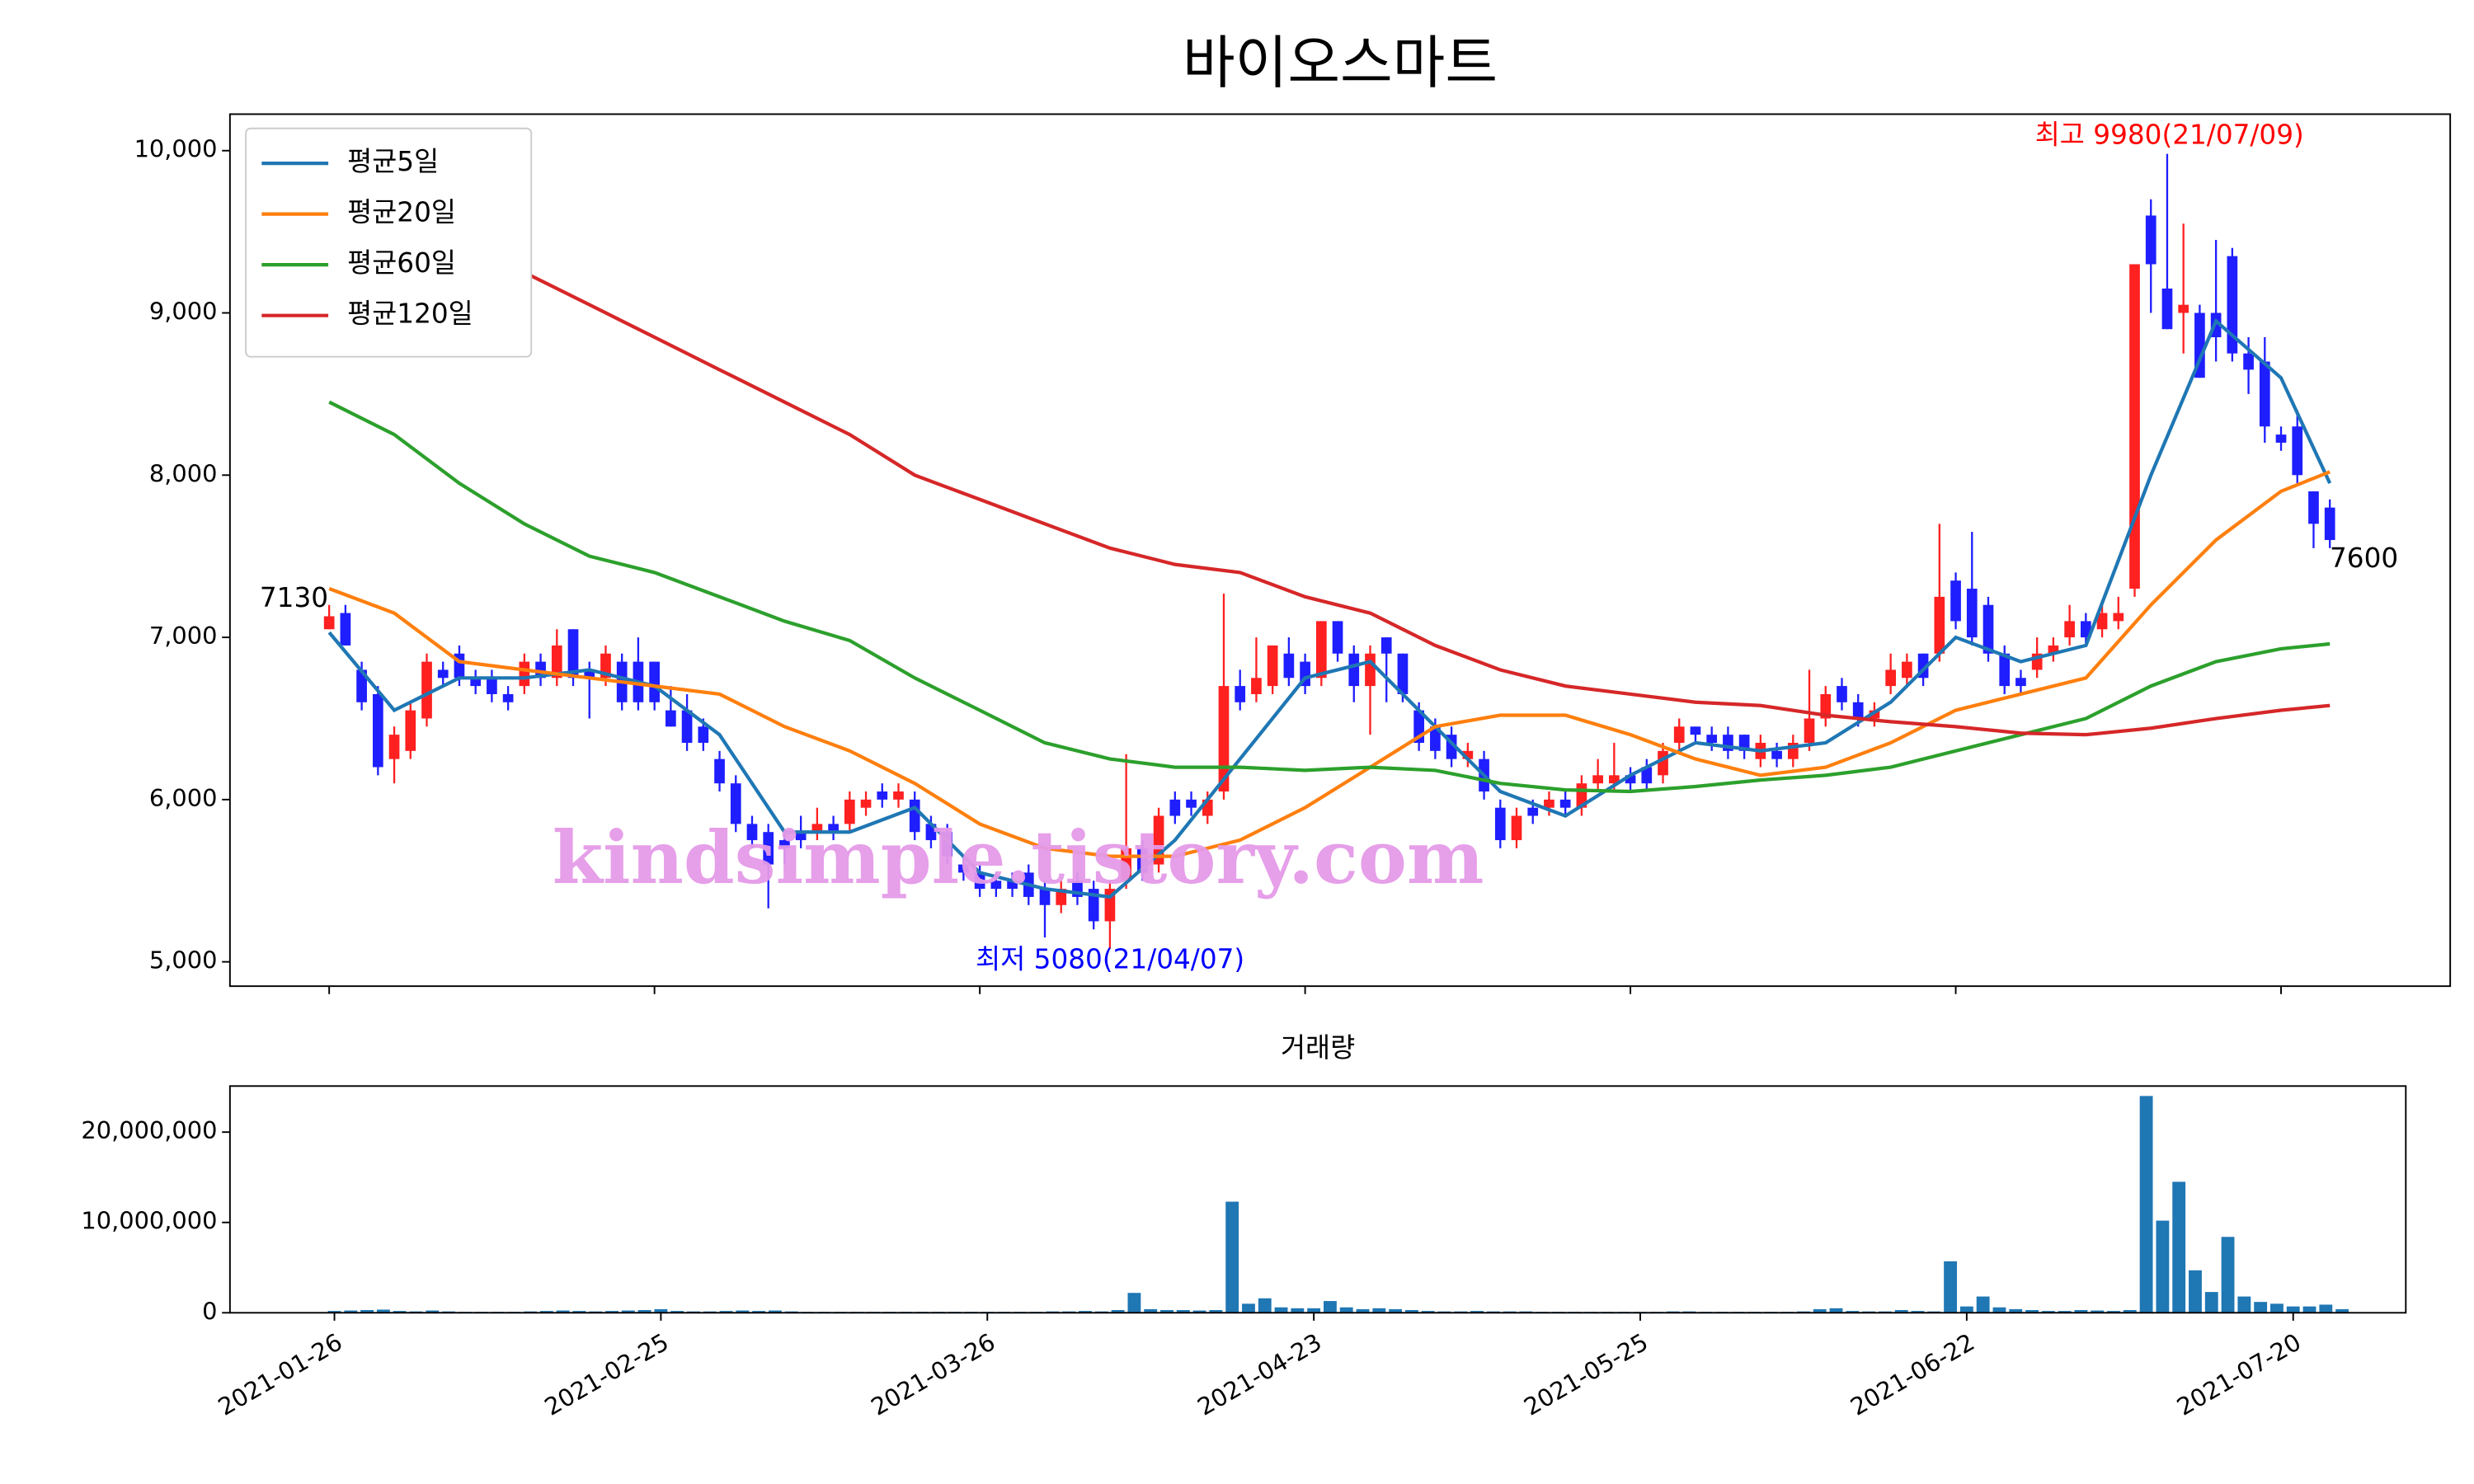 This screenshot has height=1484, width=2474. I want to click on y-tick-label: 8,000, so click(183, 473).